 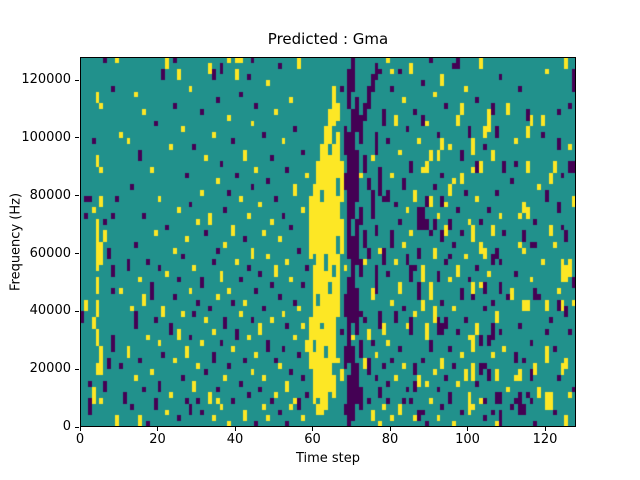 What do you see at coordinates (312, 439) in the screenshot?
I see `x-tick-label: 60` at bounding box center [312, 439].